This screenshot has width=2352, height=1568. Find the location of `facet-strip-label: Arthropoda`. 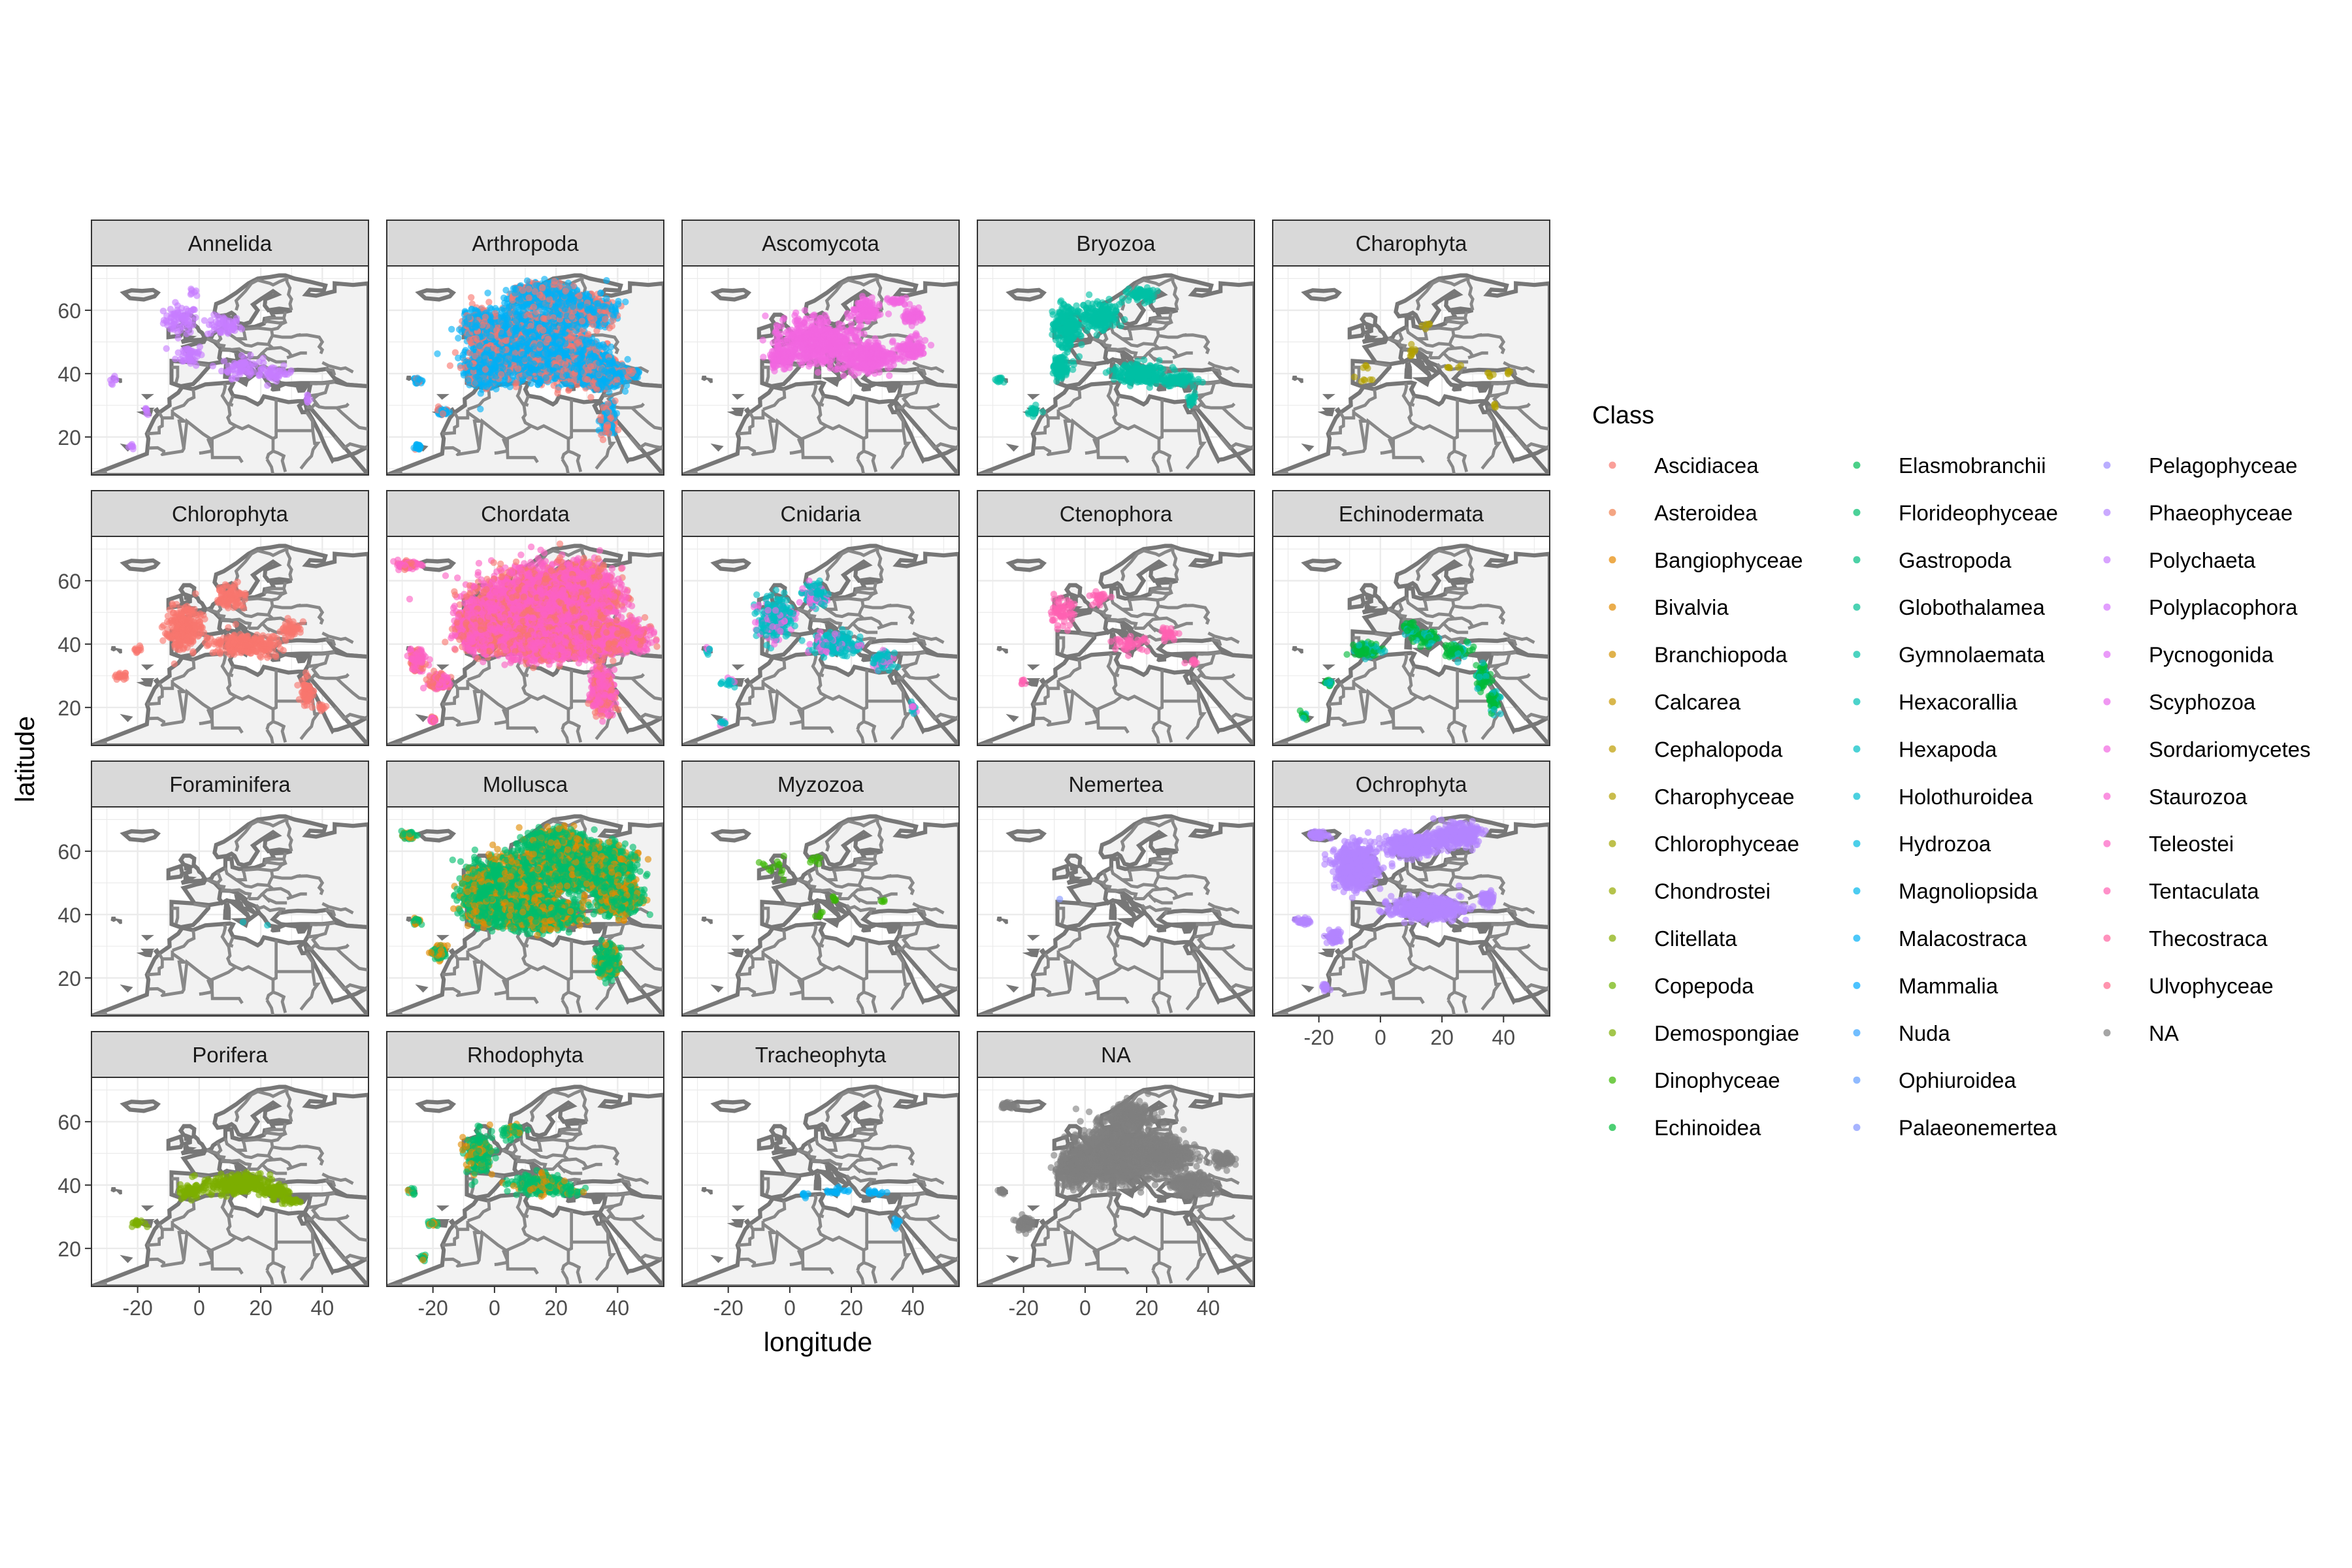

facet-strip-label: Arthropoda is located at coordinates (525, 243).